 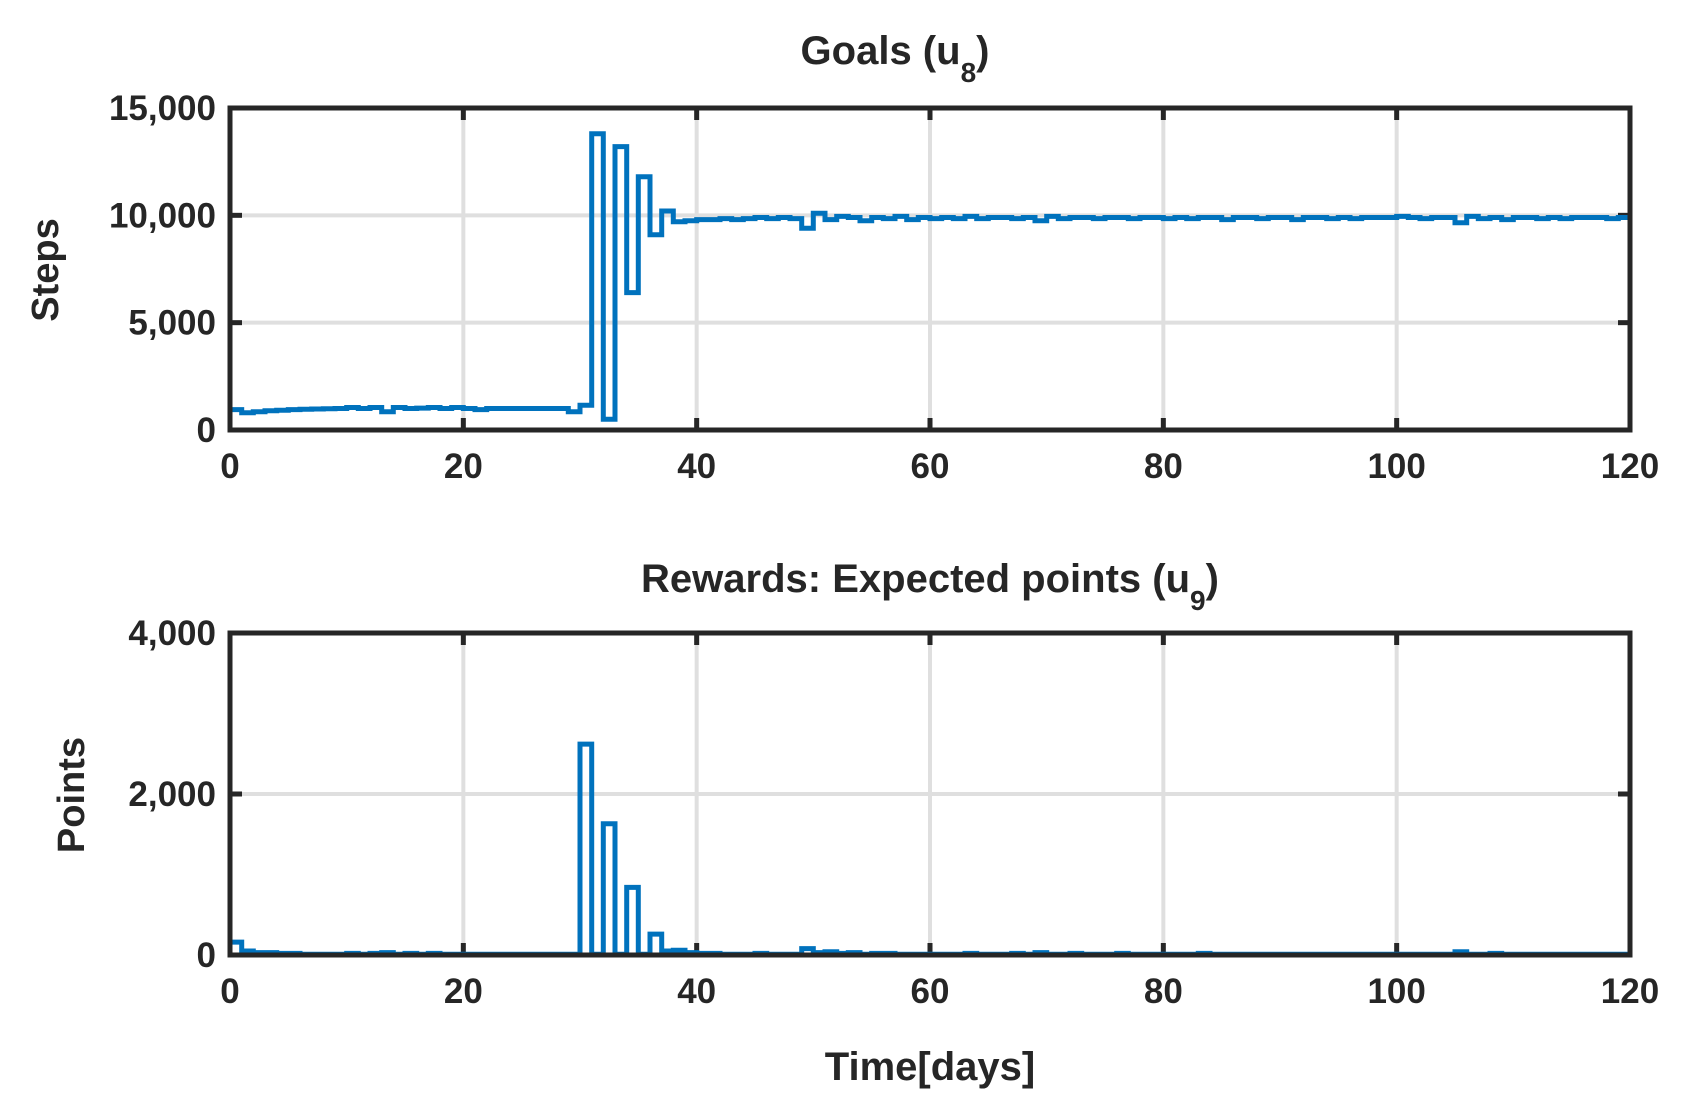 What do you see at coordinates (1630, 991) in the screenshot?
I see `rewards-x-tick-label: 120` at bounding box center [1630, 991].